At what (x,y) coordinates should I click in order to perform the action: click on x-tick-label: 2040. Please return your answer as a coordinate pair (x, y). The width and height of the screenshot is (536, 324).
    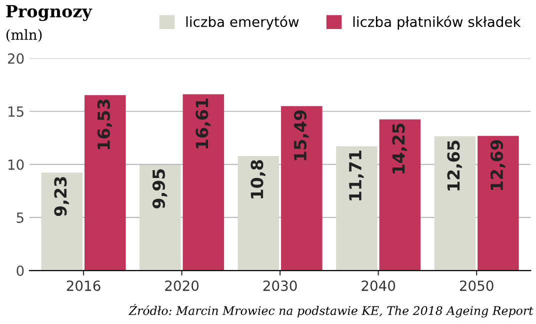
    Looking at the image, I should click on (379, 286).